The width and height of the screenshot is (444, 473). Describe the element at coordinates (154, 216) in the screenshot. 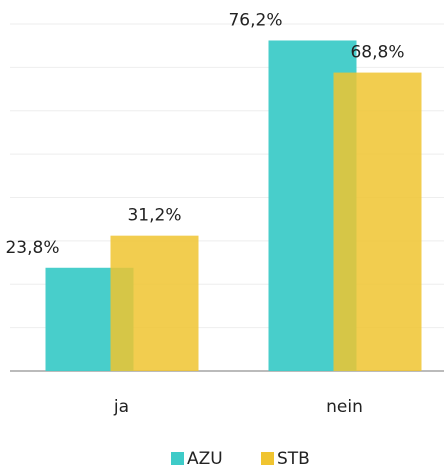

I see `value-label: 31,2%` at that location.